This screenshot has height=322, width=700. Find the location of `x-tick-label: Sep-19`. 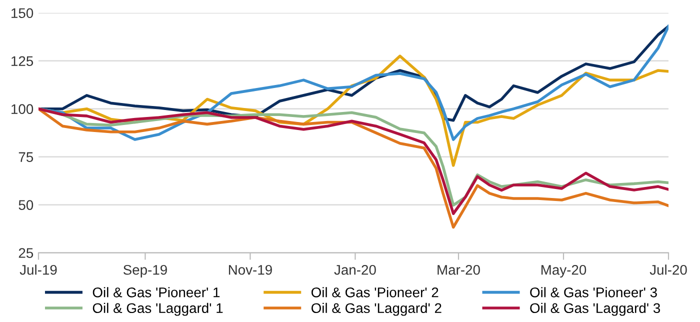

x-tick-label: Sep-19 is located at coordinates (145, 271).